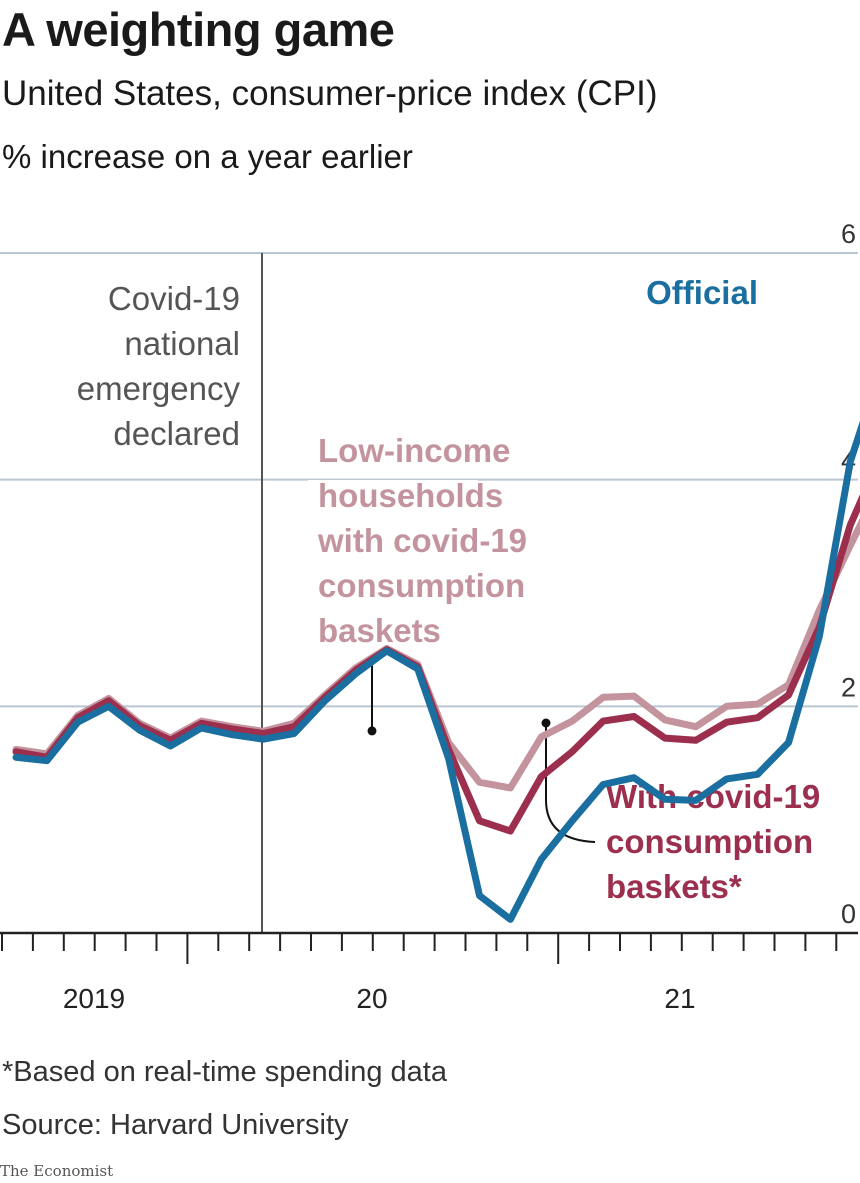 Image resolution: width=860 pixels, height=1183 pixels. What do you see at coordinates (371, 998) in the screenshot?
I see `x-tick-label-20: 20` at bounding box center [371, 998].